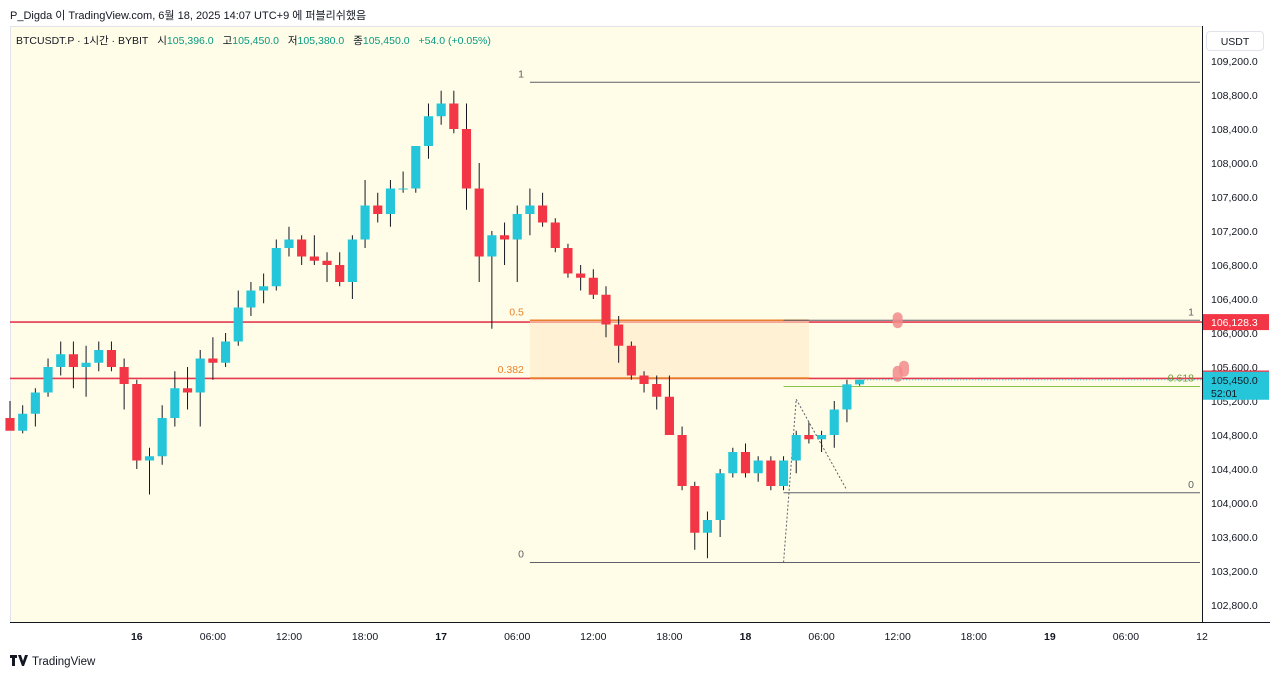 This screenshot has height=682, width=1280. I want to click on x-tick-label: 18, so click(746, 637).